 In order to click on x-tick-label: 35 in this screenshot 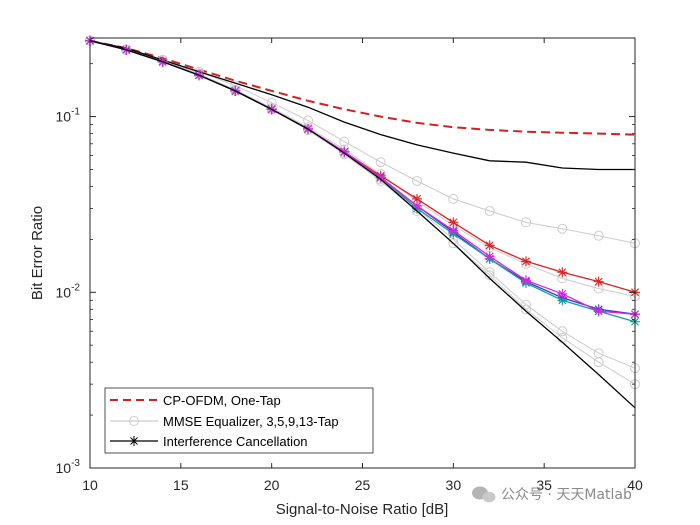, I will do `click(544, 485)`.